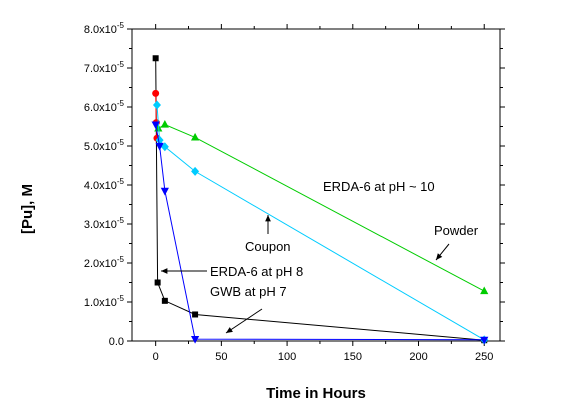 The width and height of the screenshot is (575, 409). I want to click on annotation-gwb-ph7: GWB at pH 7, so click(248, 291).